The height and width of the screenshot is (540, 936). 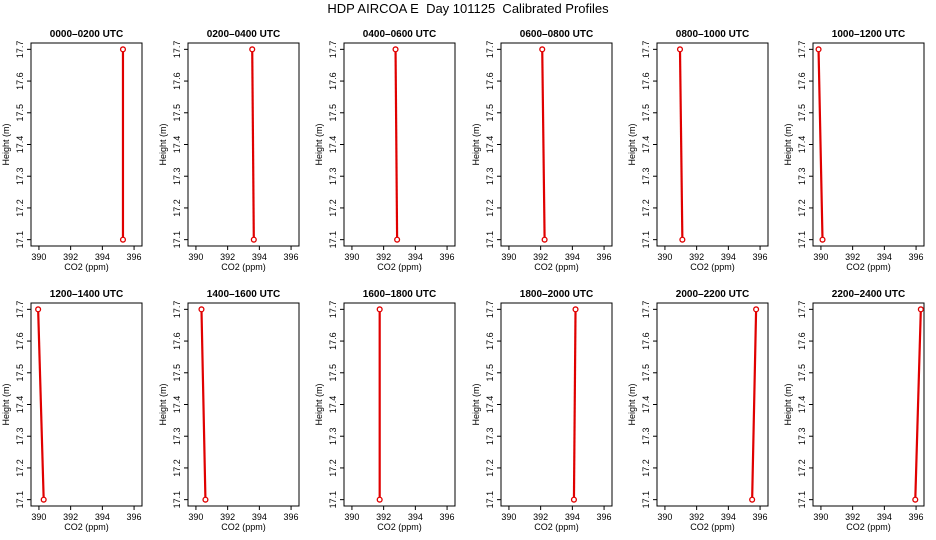 What do you see at coordinates (399, 294) in the screenshot?
I see `panel-title: 1600–1800 UTC` at bounding box center [399, 294].